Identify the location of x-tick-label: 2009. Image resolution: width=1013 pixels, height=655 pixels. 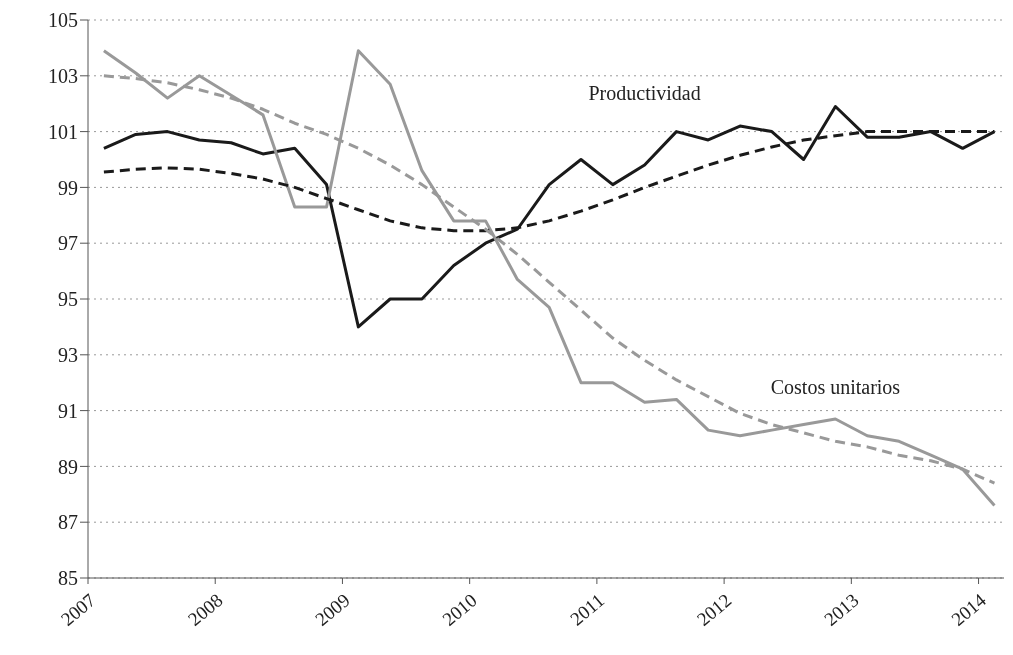
(332, 609).